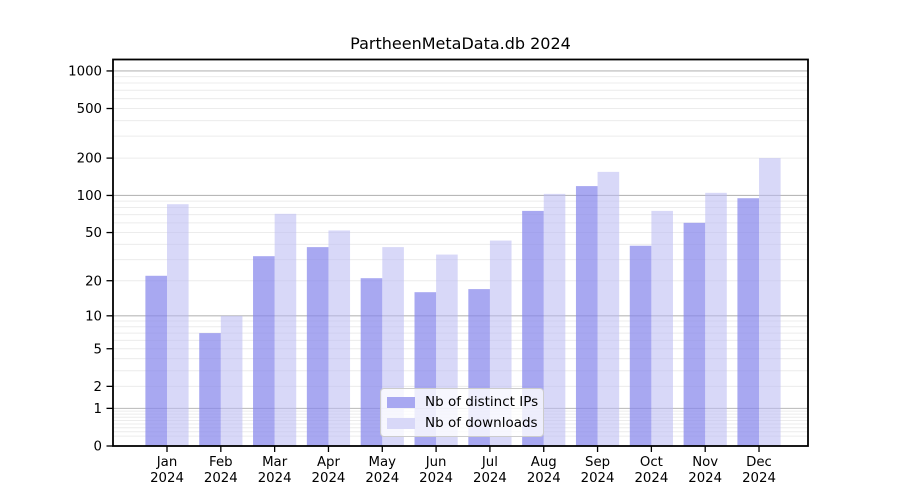 The height and width of the screenshot is (500, 900). I want to click on x-tick-label-month-jan: Jan, so click(167, 462).